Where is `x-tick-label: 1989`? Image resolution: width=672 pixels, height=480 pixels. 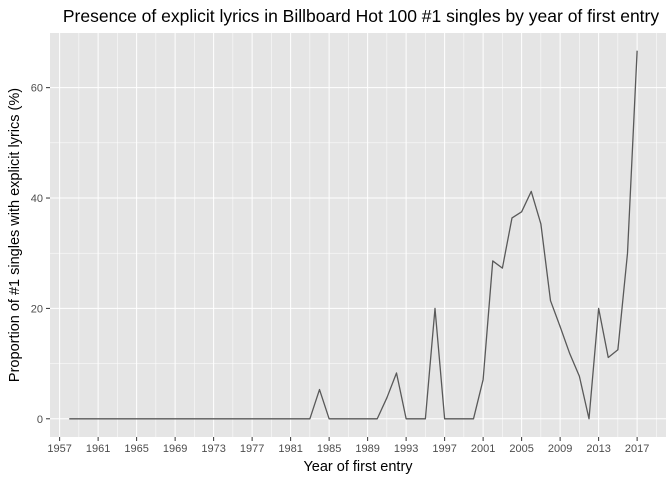
x-tick-label: 1989 is located at coordinates (367, 449).